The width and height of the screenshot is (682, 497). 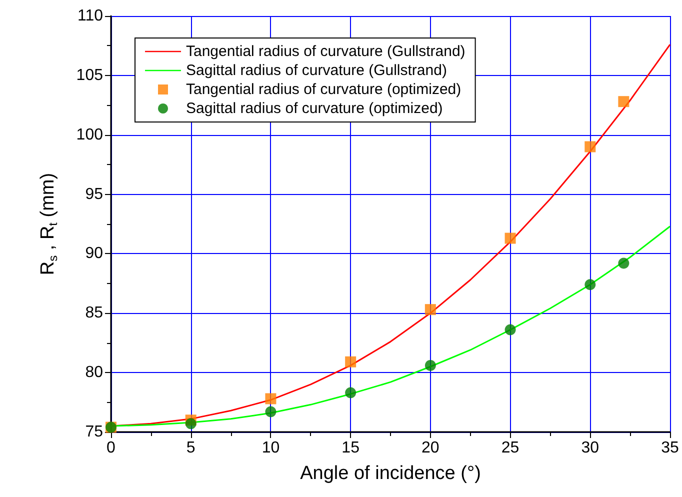 I want to click on legend-label: Sagittal radius of curvature (optimized), so click(x=314, y=108).